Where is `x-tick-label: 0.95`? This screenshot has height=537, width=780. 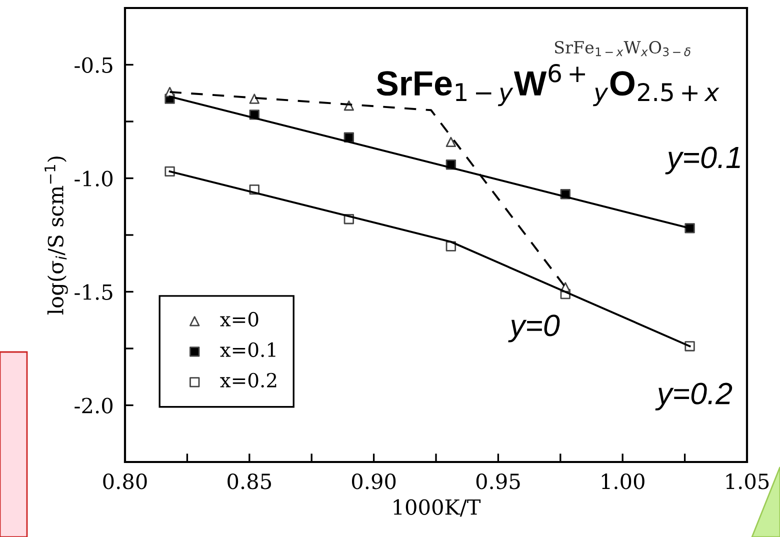
x-tick-label: 0.95 is located at coordinates (498, 481).